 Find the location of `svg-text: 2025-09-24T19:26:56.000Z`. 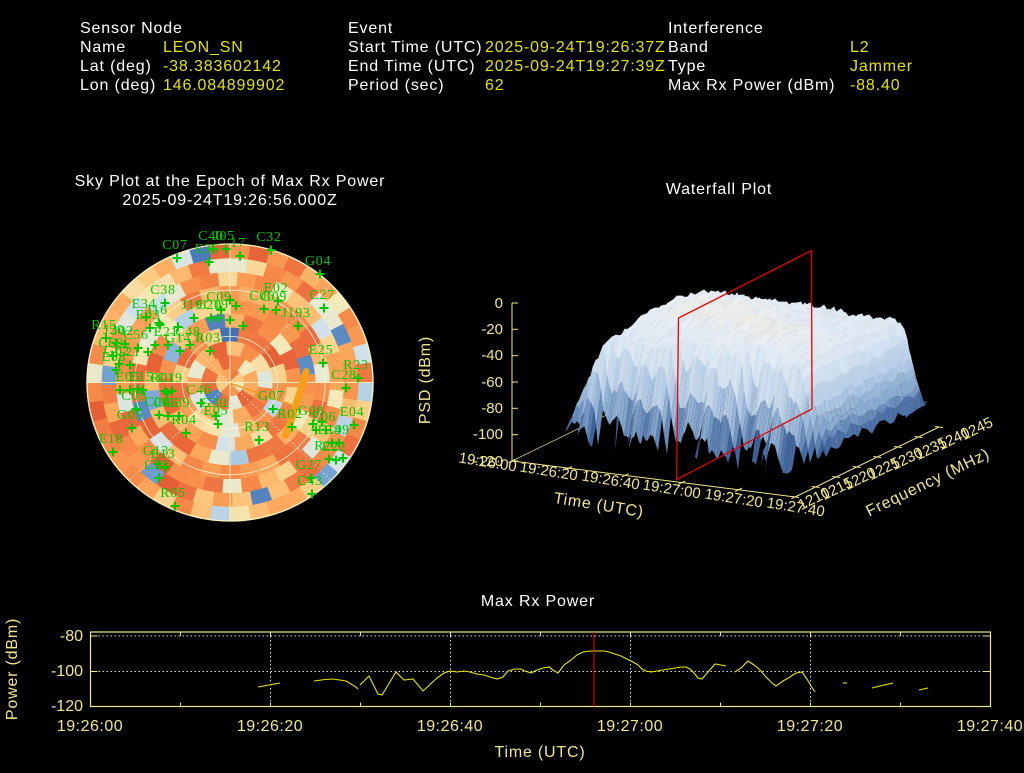

svg-text: 2025-09-24T19:26:56.000Z is located at coordinates (229, 200).